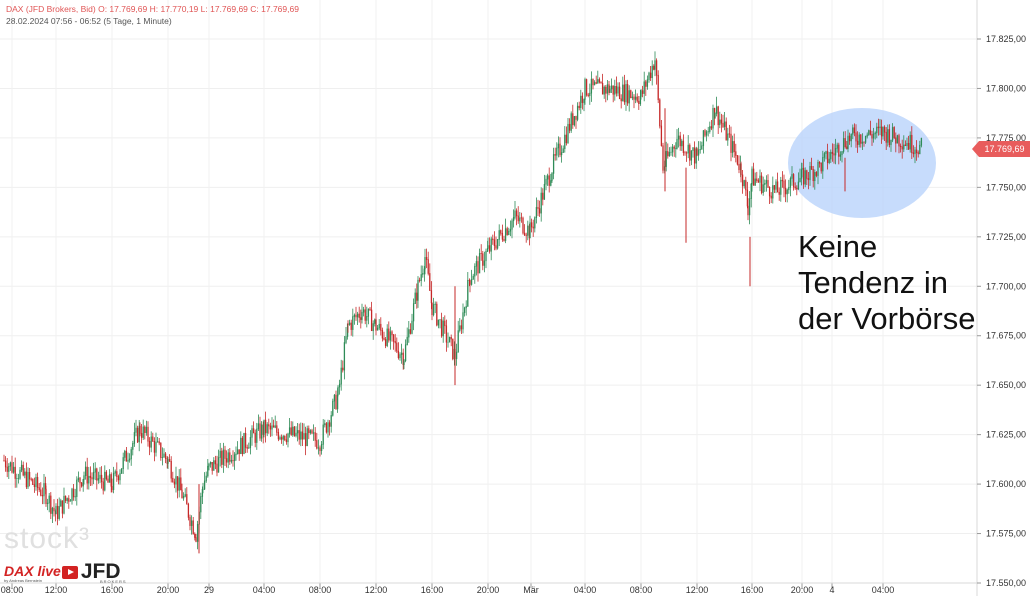 The height and width of the screenshot is (596, 1030). What do you see at coordinates (1006, 88) in the screenshot?
I see `y-tick-label: 17.800,00` at bounding box center [1006, 88].